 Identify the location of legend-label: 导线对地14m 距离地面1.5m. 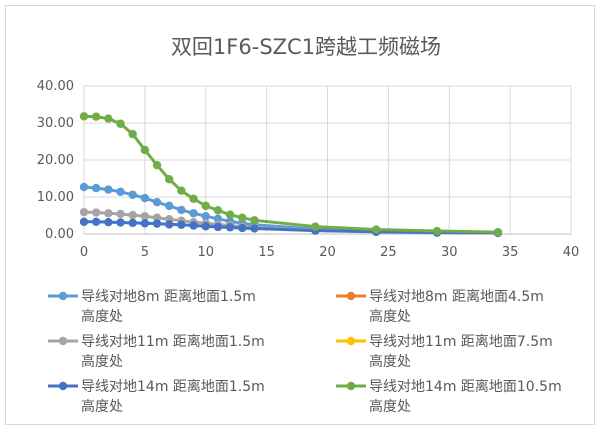
(173, 386).